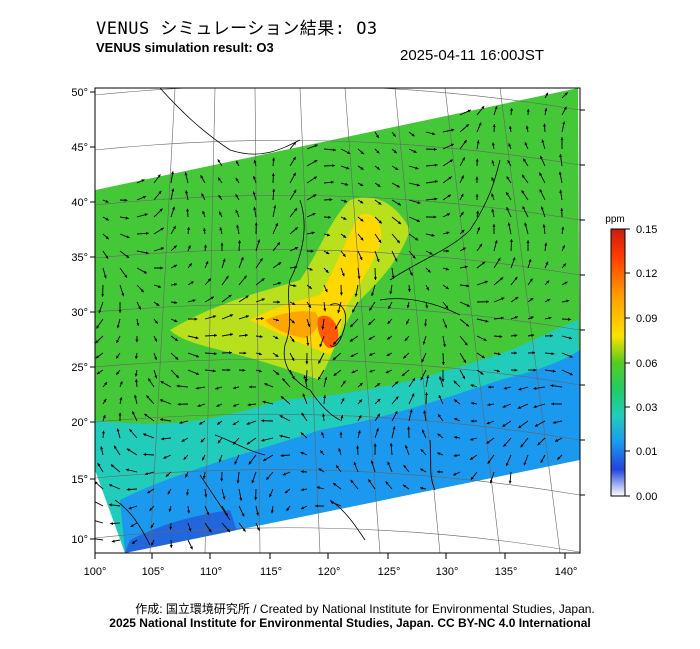 The height and width of the screenshot is (649, 700). I want to click on wind-vector, so click(99, 522).